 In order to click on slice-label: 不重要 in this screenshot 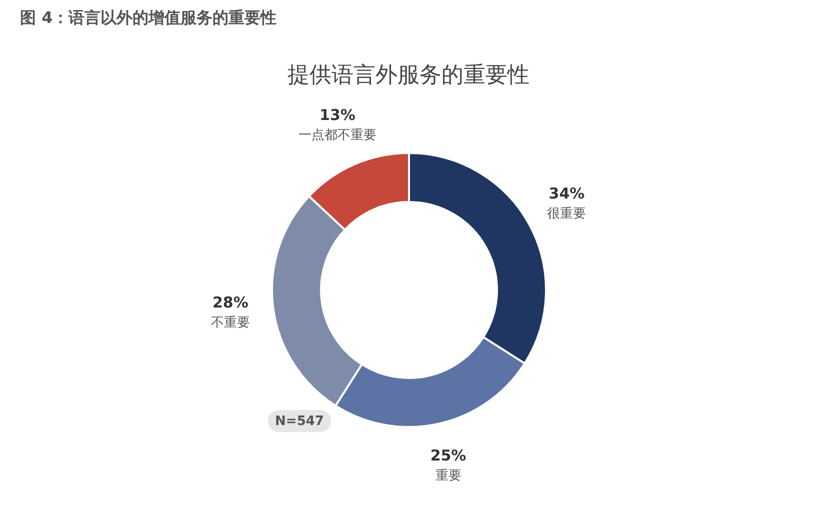, I will do `click(230, 323)`.